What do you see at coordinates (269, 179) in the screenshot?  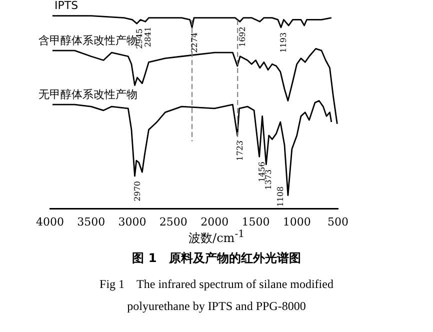 I see `annotation: 1373` at bounding box center [269, 179].